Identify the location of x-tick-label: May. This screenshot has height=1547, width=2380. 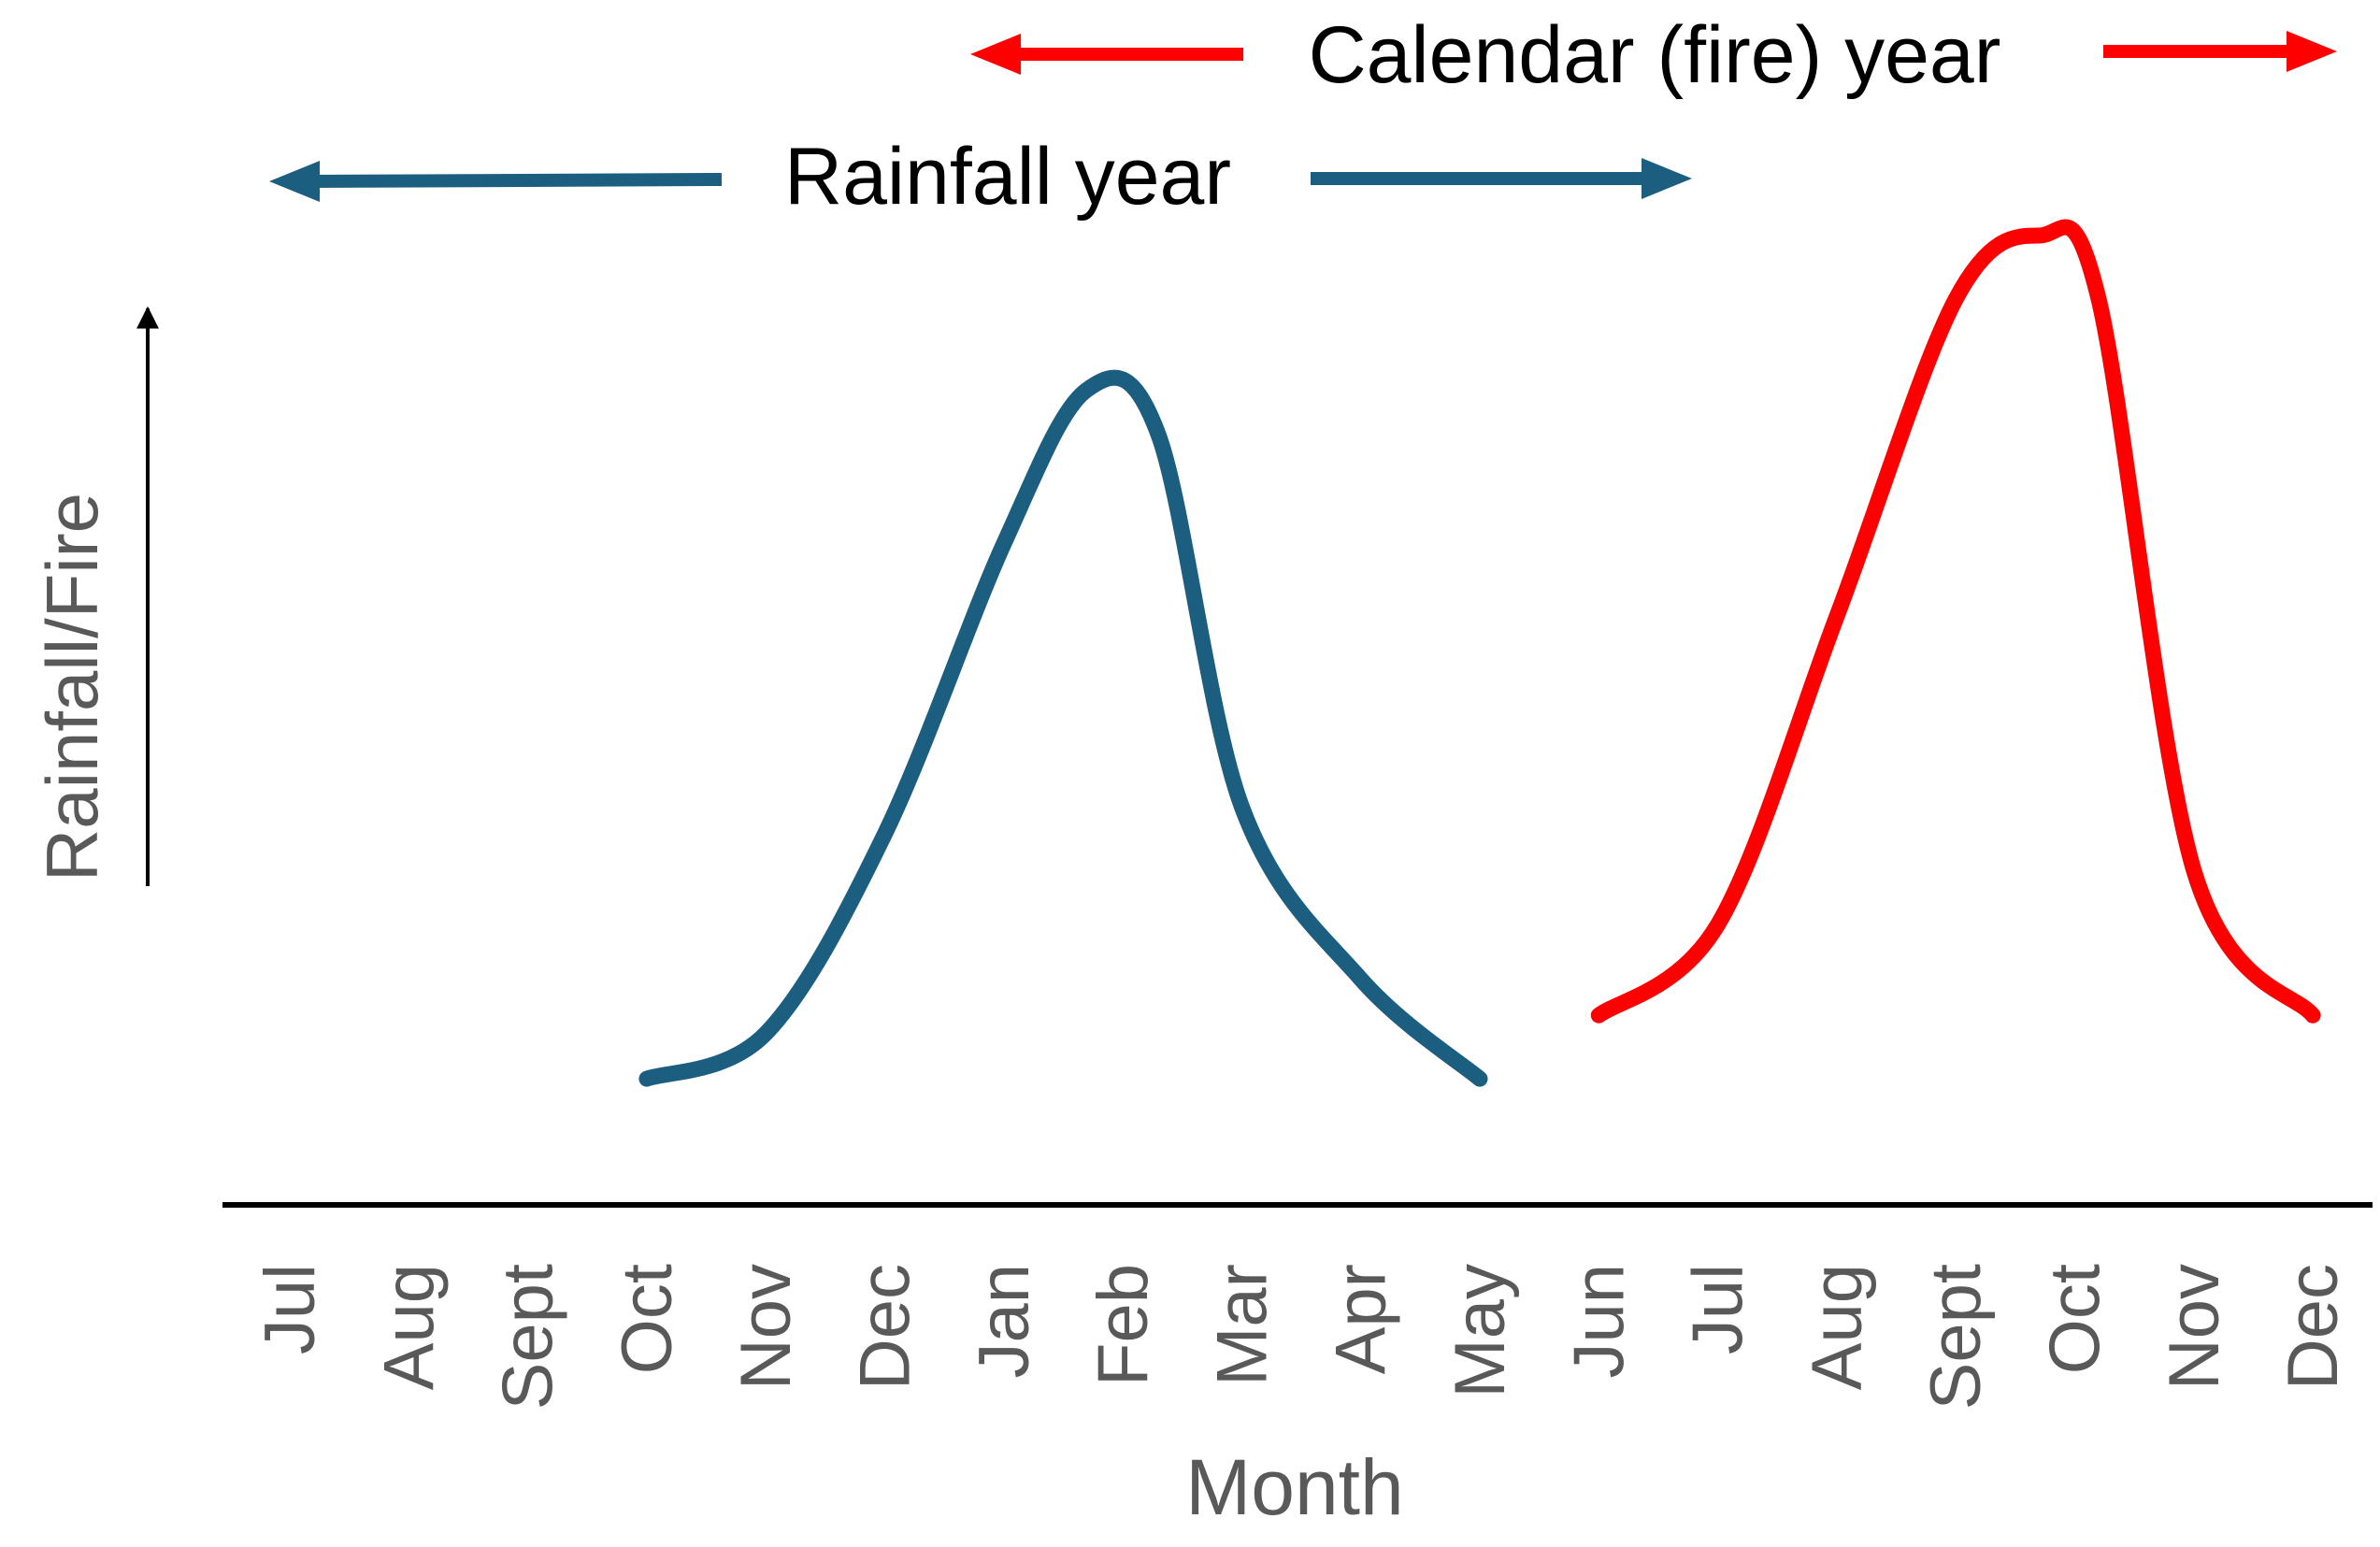
(1480, 1331).